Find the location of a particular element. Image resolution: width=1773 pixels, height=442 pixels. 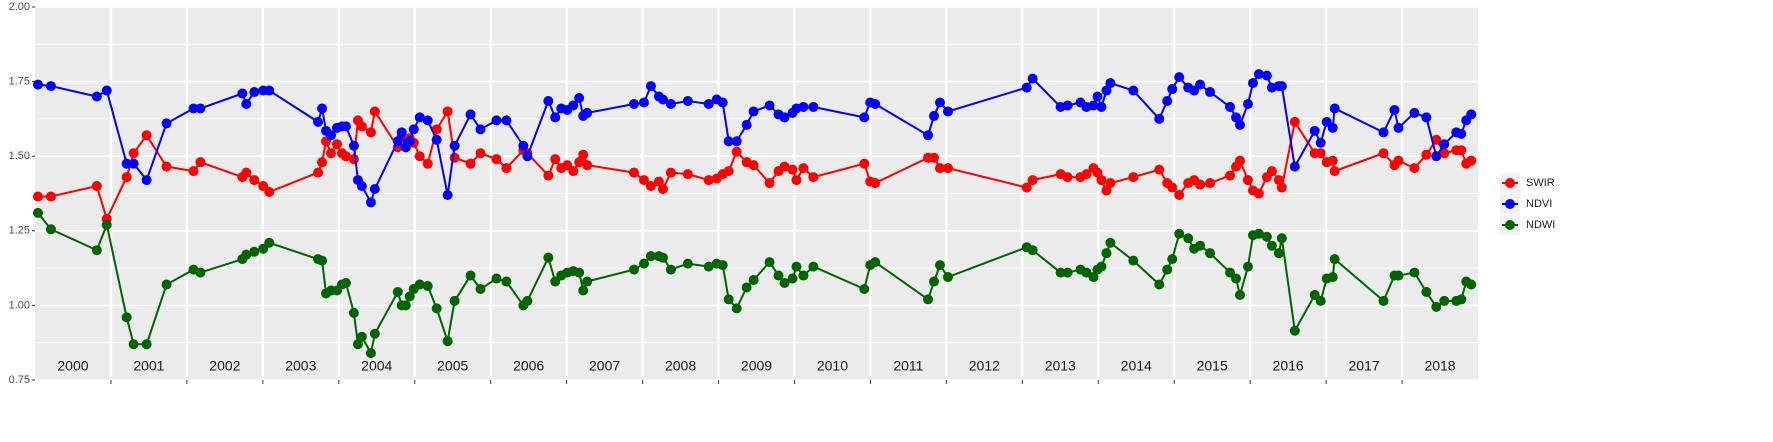

y-tick-label: 0.75 is located at coordinates (19, 380).